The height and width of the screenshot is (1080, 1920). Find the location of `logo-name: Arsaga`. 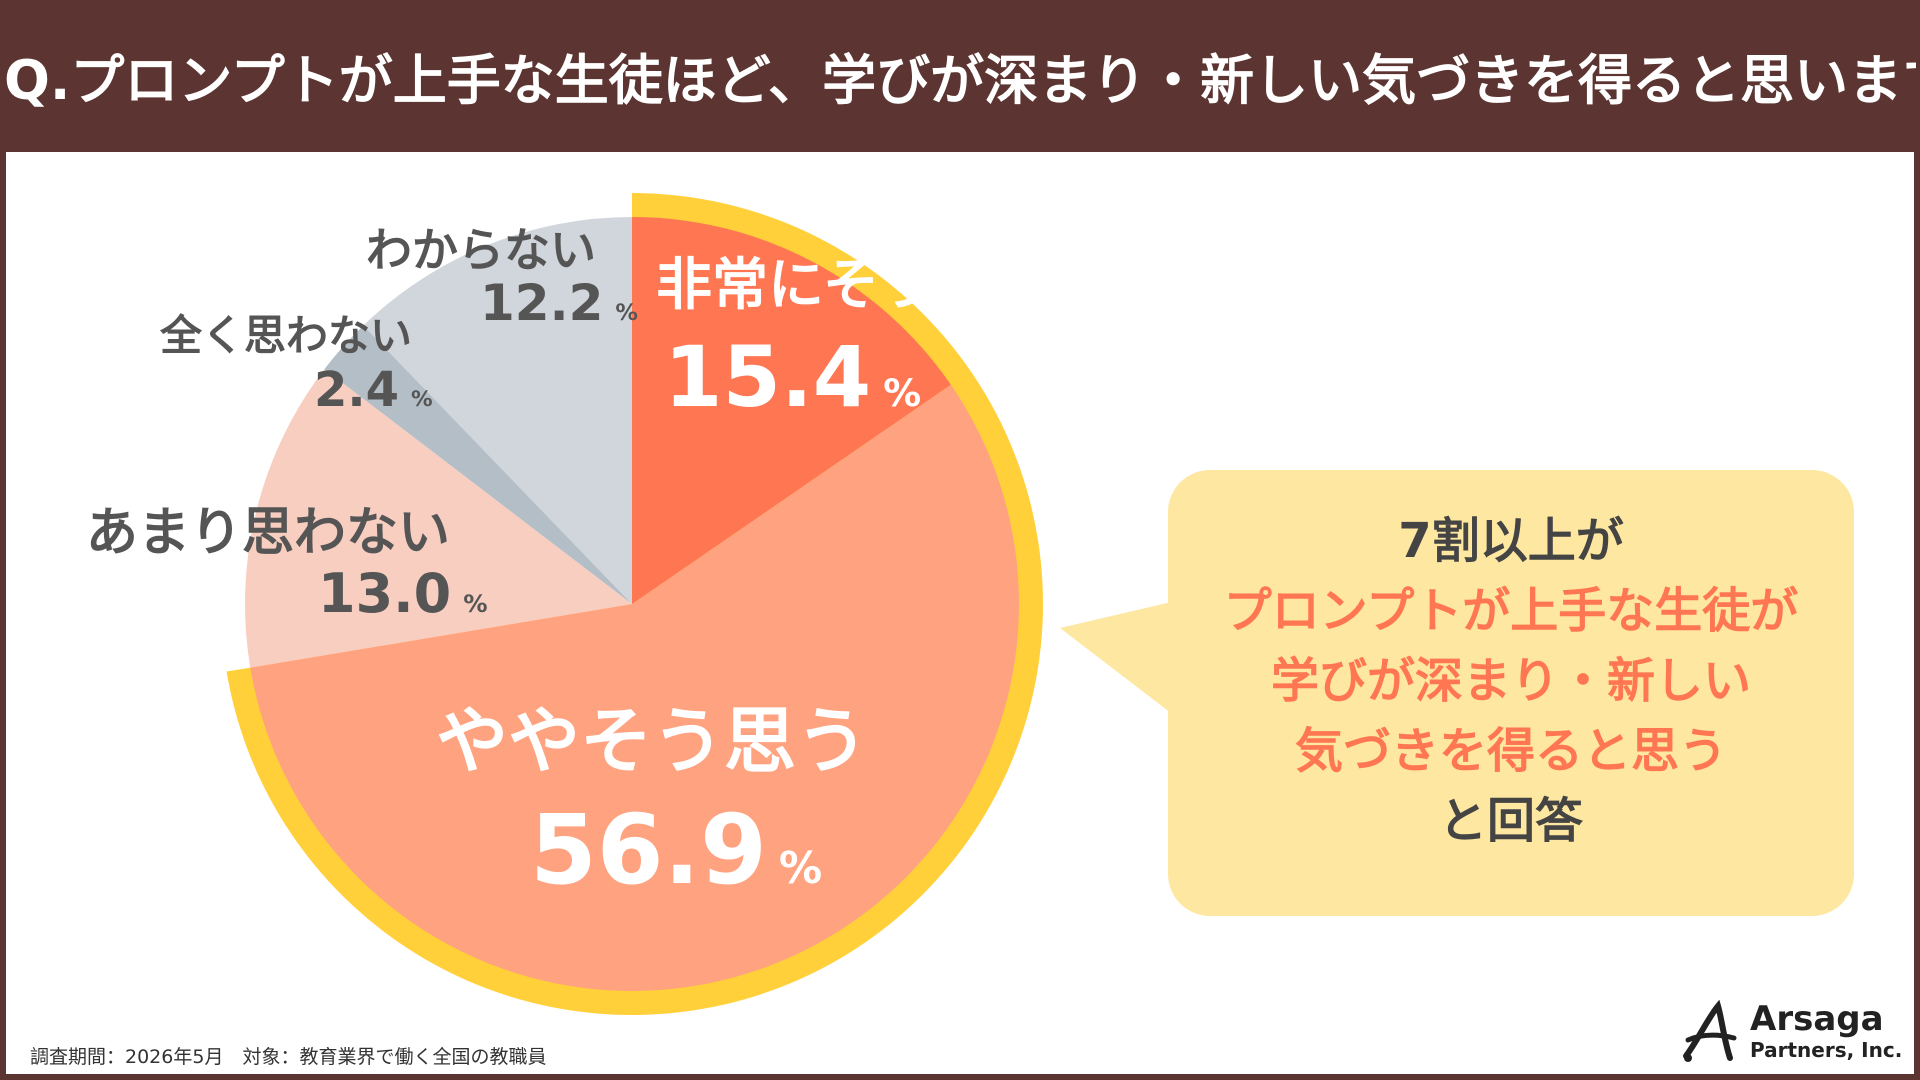

logo-name: Arsaga is located at coordinates (1817, 1019).